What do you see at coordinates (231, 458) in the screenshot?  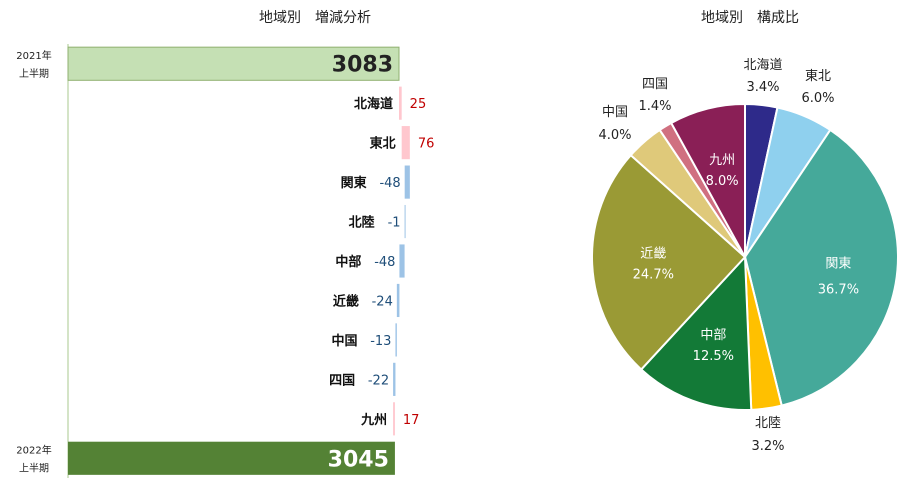 I see `end-total-bar` at bounding box center [231, 458].